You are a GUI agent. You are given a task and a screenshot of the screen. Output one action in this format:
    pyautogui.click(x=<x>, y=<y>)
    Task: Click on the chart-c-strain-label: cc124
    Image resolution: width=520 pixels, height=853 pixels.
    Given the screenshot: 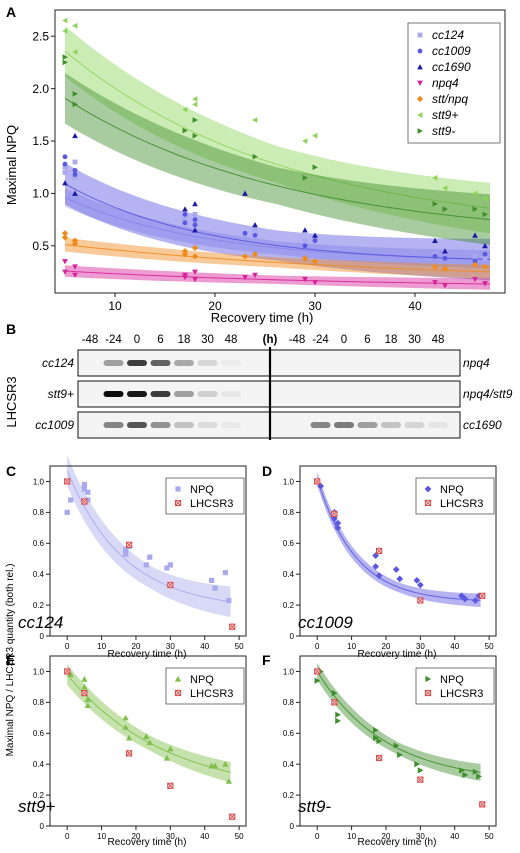 What is the action you would take?
    pyautogui.click(x=40, y=622)
    